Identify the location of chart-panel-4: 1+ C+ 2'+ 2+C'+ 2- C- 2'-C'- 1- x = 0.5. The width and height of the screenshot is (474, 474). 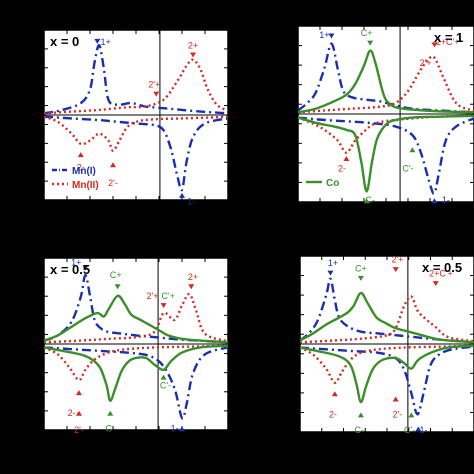
(386, 345).